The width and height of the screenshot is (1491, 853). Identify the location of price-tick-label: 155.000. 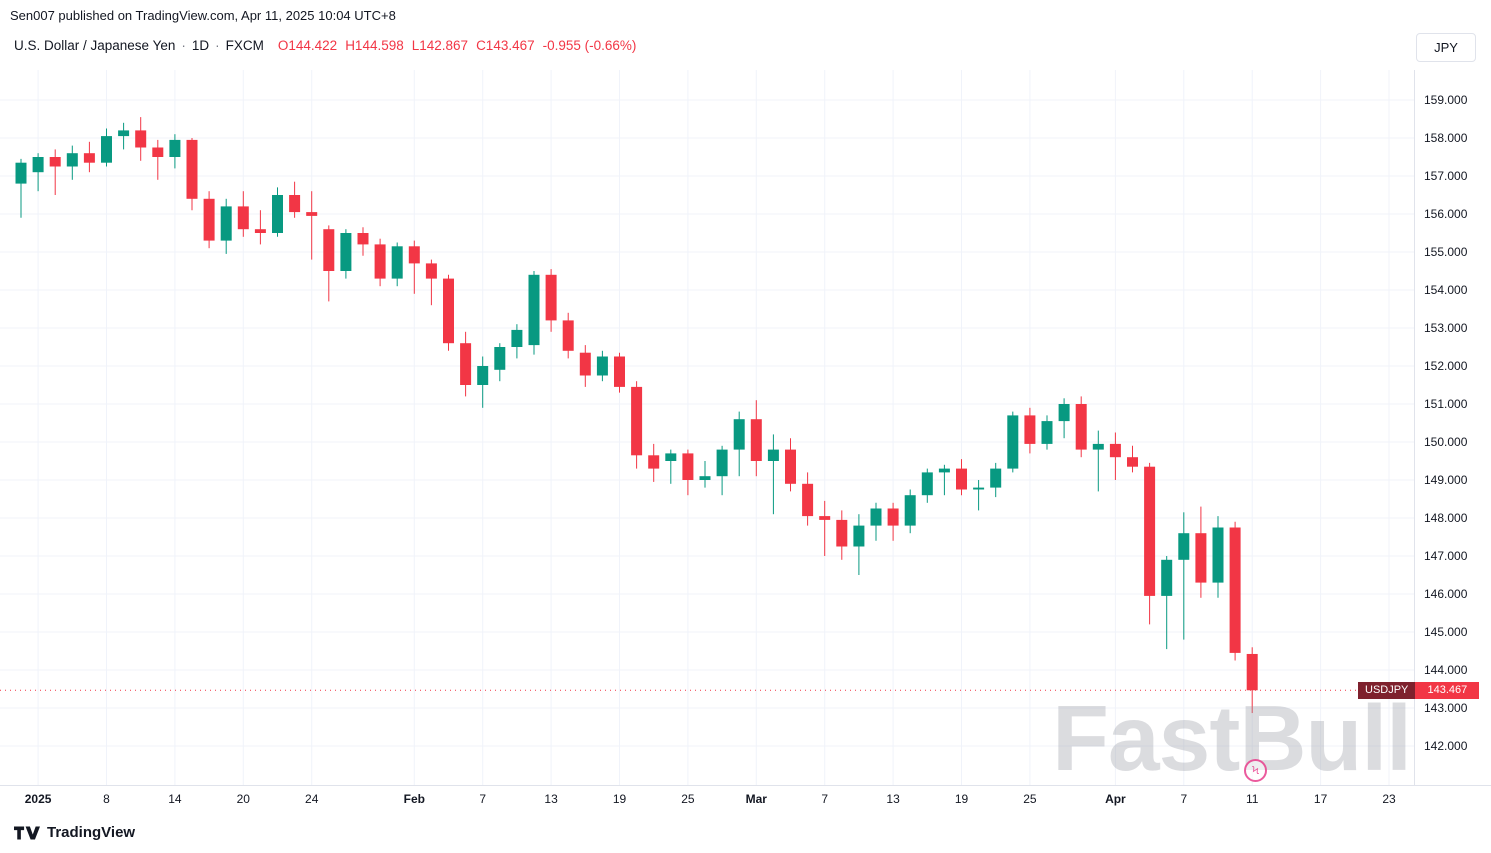
(1446, 252).